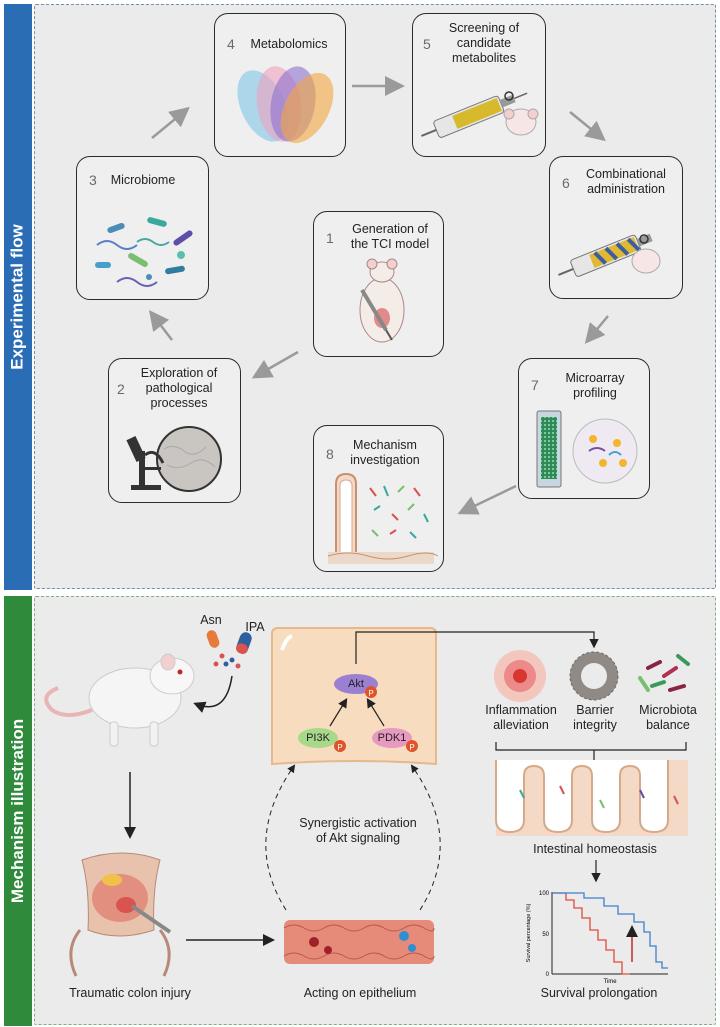 The image size is (720, 1027). I want to click on step-1-tci-model-box: 1 Generation of the TCI model, so click(378, 284).